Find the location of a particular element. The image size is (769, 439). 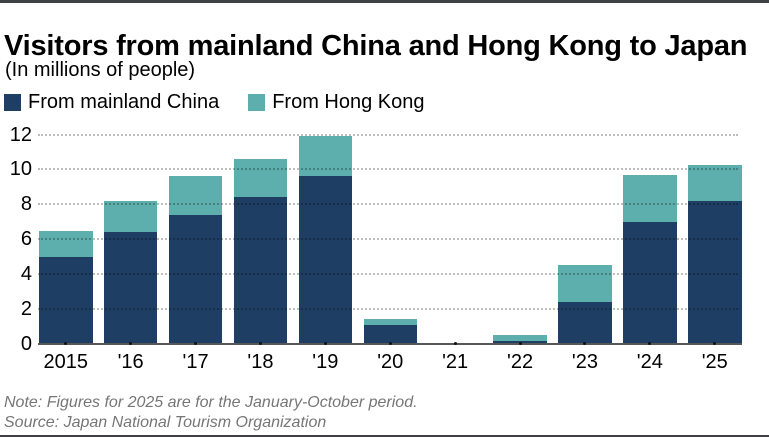

gridline-y12 is located at coordinates (388, 134).